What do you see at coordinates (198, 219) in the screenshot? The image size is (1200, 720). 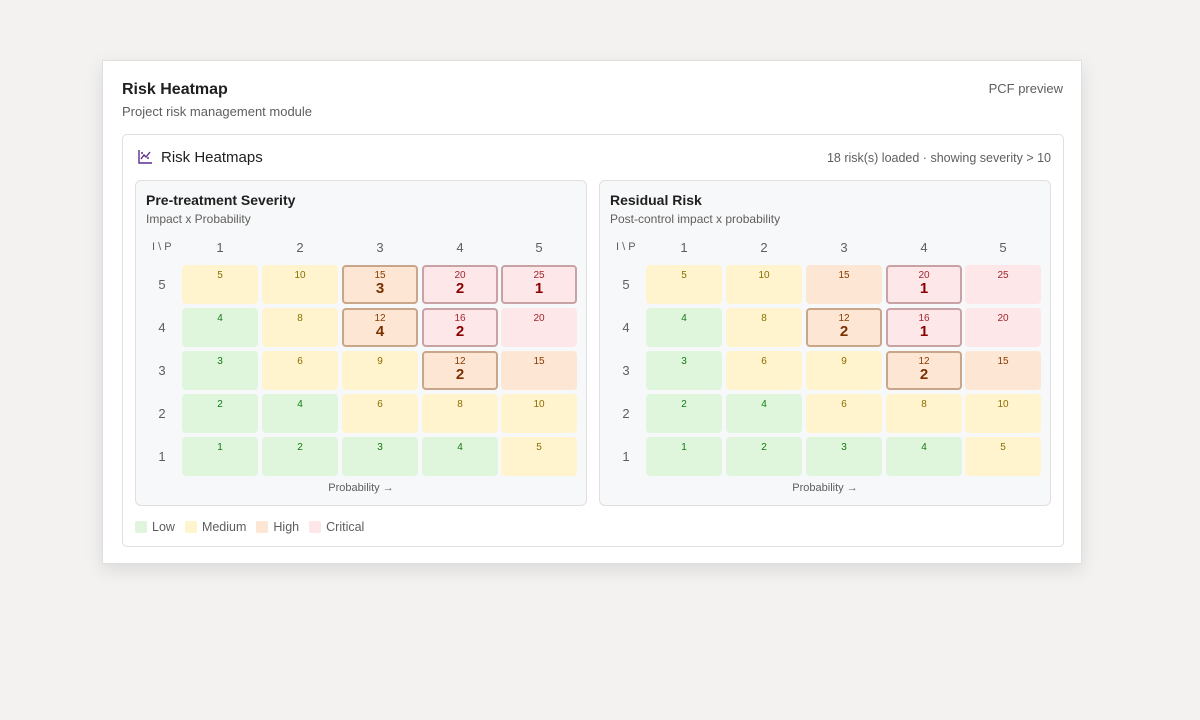 I see `heatmap-subtitle: Impact x Probability` at bounding box center [198, 219].